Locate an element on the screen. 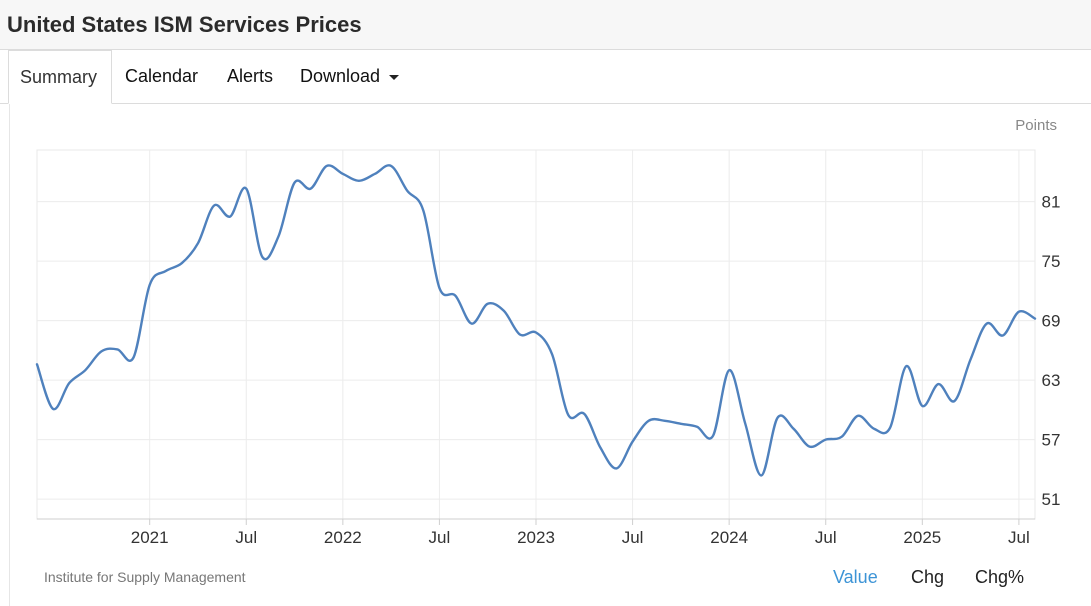 The image size is (1091, 606). value-toggle: Value is located at coordinates (855, 577).